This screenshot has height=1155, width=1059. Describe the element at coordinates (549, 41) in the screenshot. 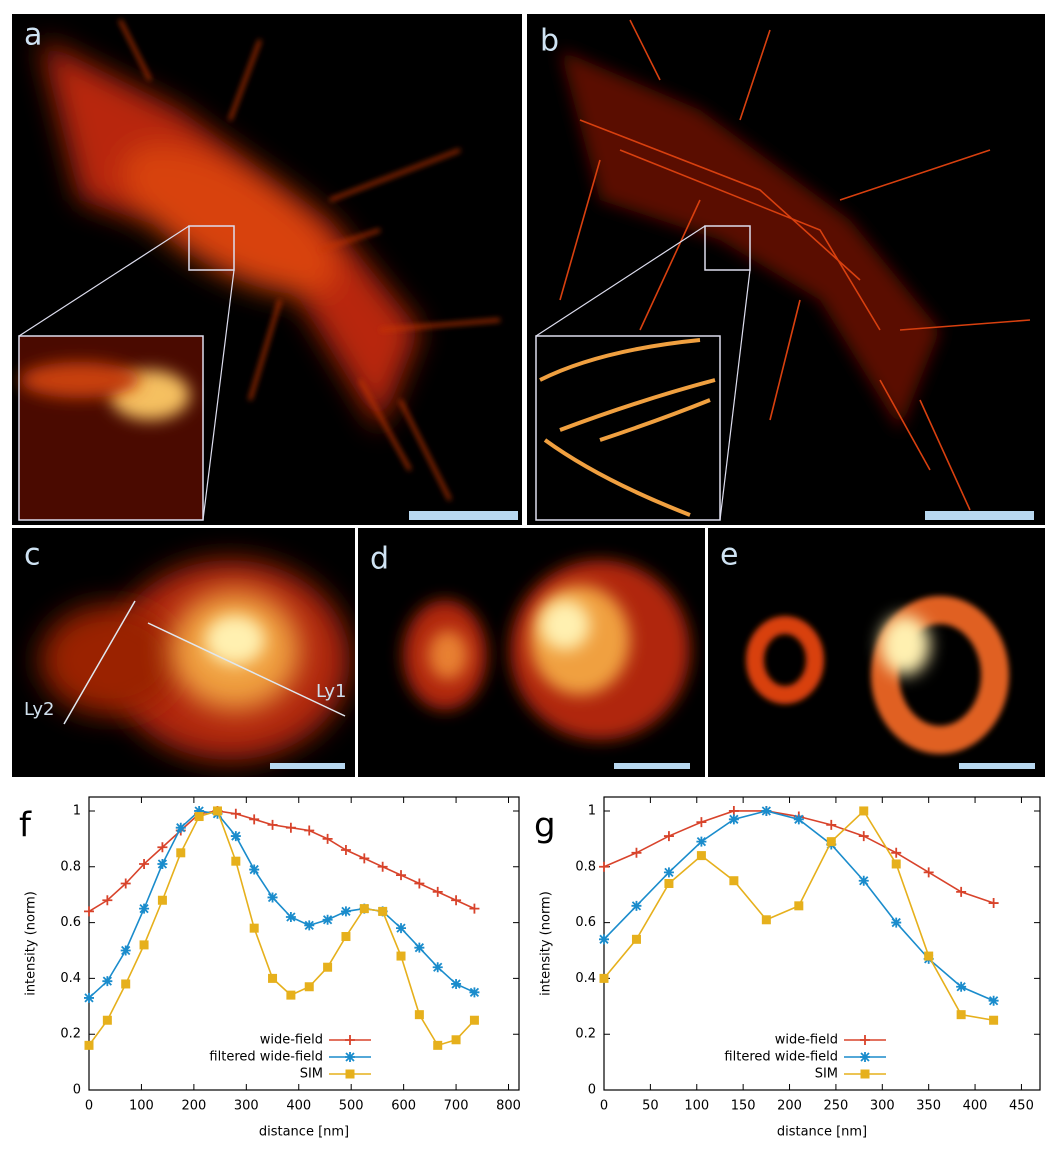

I see `panel-label: b` at that location.